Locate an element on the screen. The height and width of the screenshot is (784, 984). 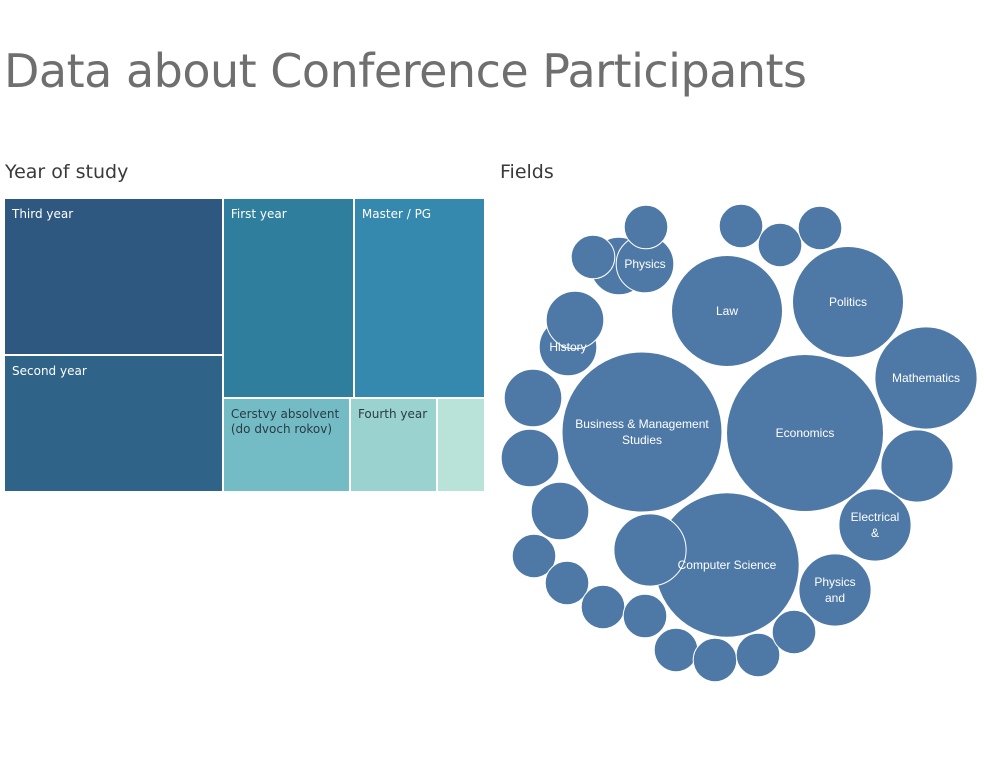
field-bubble-label: Economics is located at coordinates (805, 433).